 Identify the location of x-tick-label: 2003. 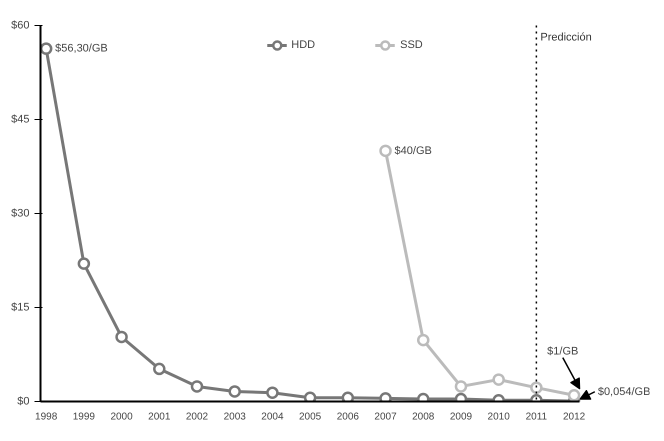
(235, 417).